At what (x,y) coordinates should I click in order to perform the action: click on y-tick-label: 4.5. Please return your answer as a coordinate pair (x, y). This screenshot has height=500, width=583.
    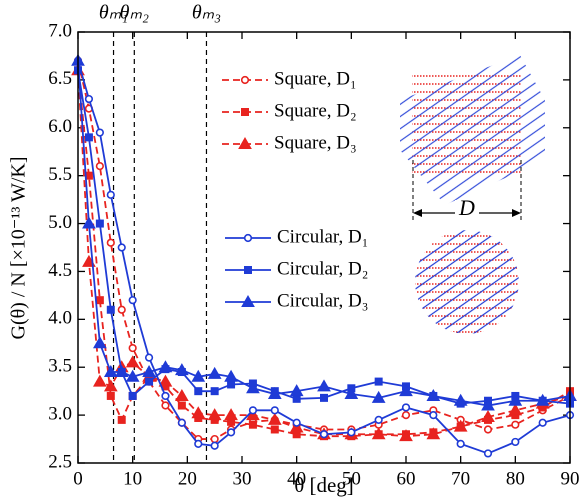
    Looking at the image, I should click on (60, 270).